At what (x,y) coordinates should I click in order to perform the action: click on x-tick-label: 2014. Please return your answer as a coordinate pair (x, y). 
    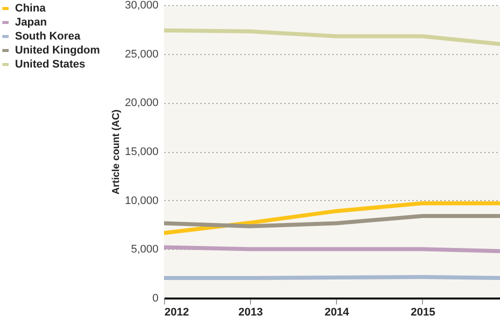
    Looking at the image, I should click on (337, 312).